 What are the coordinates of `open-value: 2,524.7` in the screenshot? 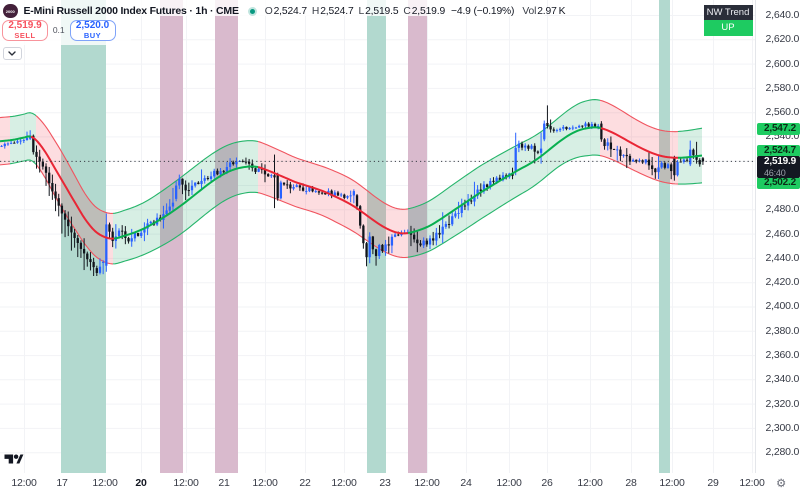 It's located at (290, 11).